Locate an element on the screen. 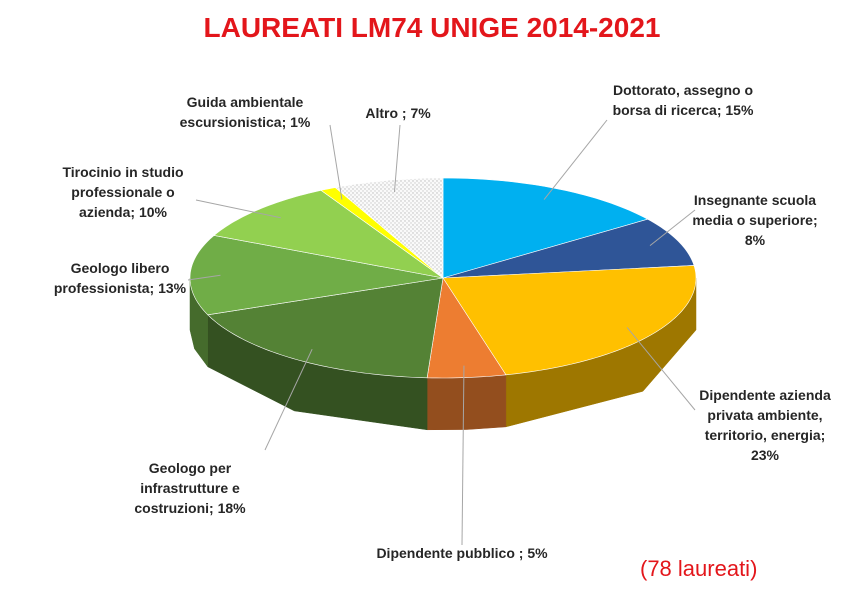 This screenshot has width=864, height=610. category-name: Guida ambientale escursionistica; is located at coordinates (241, 112).